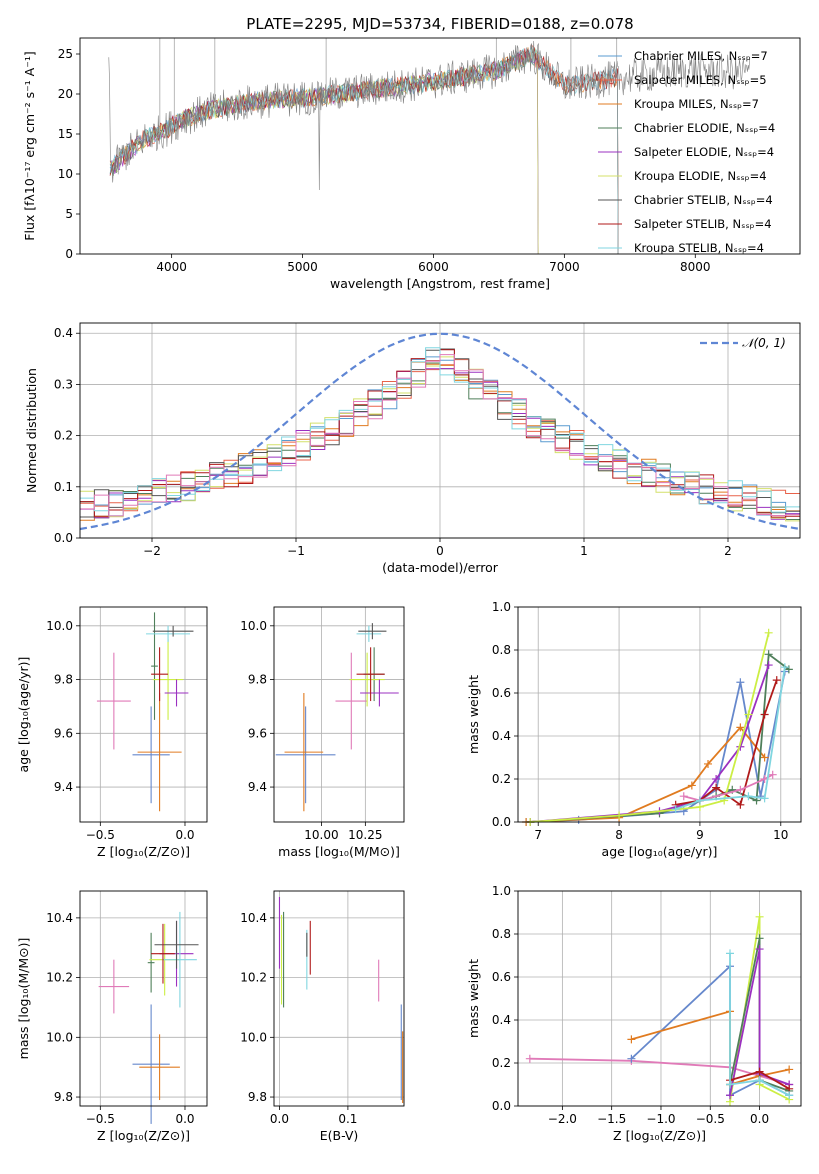  What do you see at coordinates (253, 626) in the screenshot?
I see `y-tick-label-3: 10.0` at bounding box center [253, 626].